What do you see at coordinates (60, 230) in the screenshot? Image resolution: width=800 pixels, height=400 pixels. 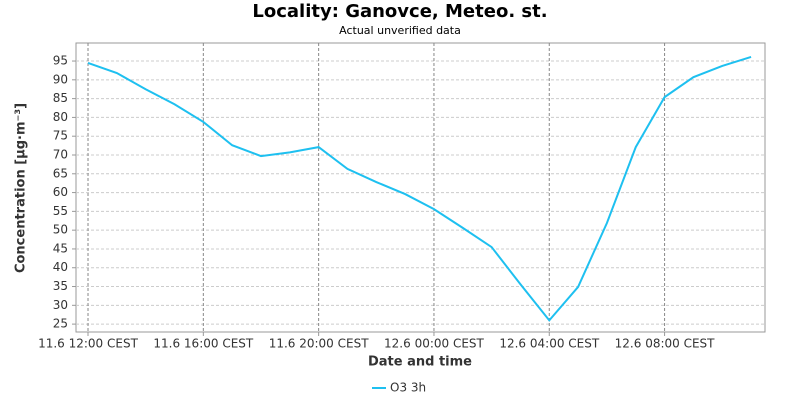 I see `y-tick-label: 50` at bounding box center [60, 230].